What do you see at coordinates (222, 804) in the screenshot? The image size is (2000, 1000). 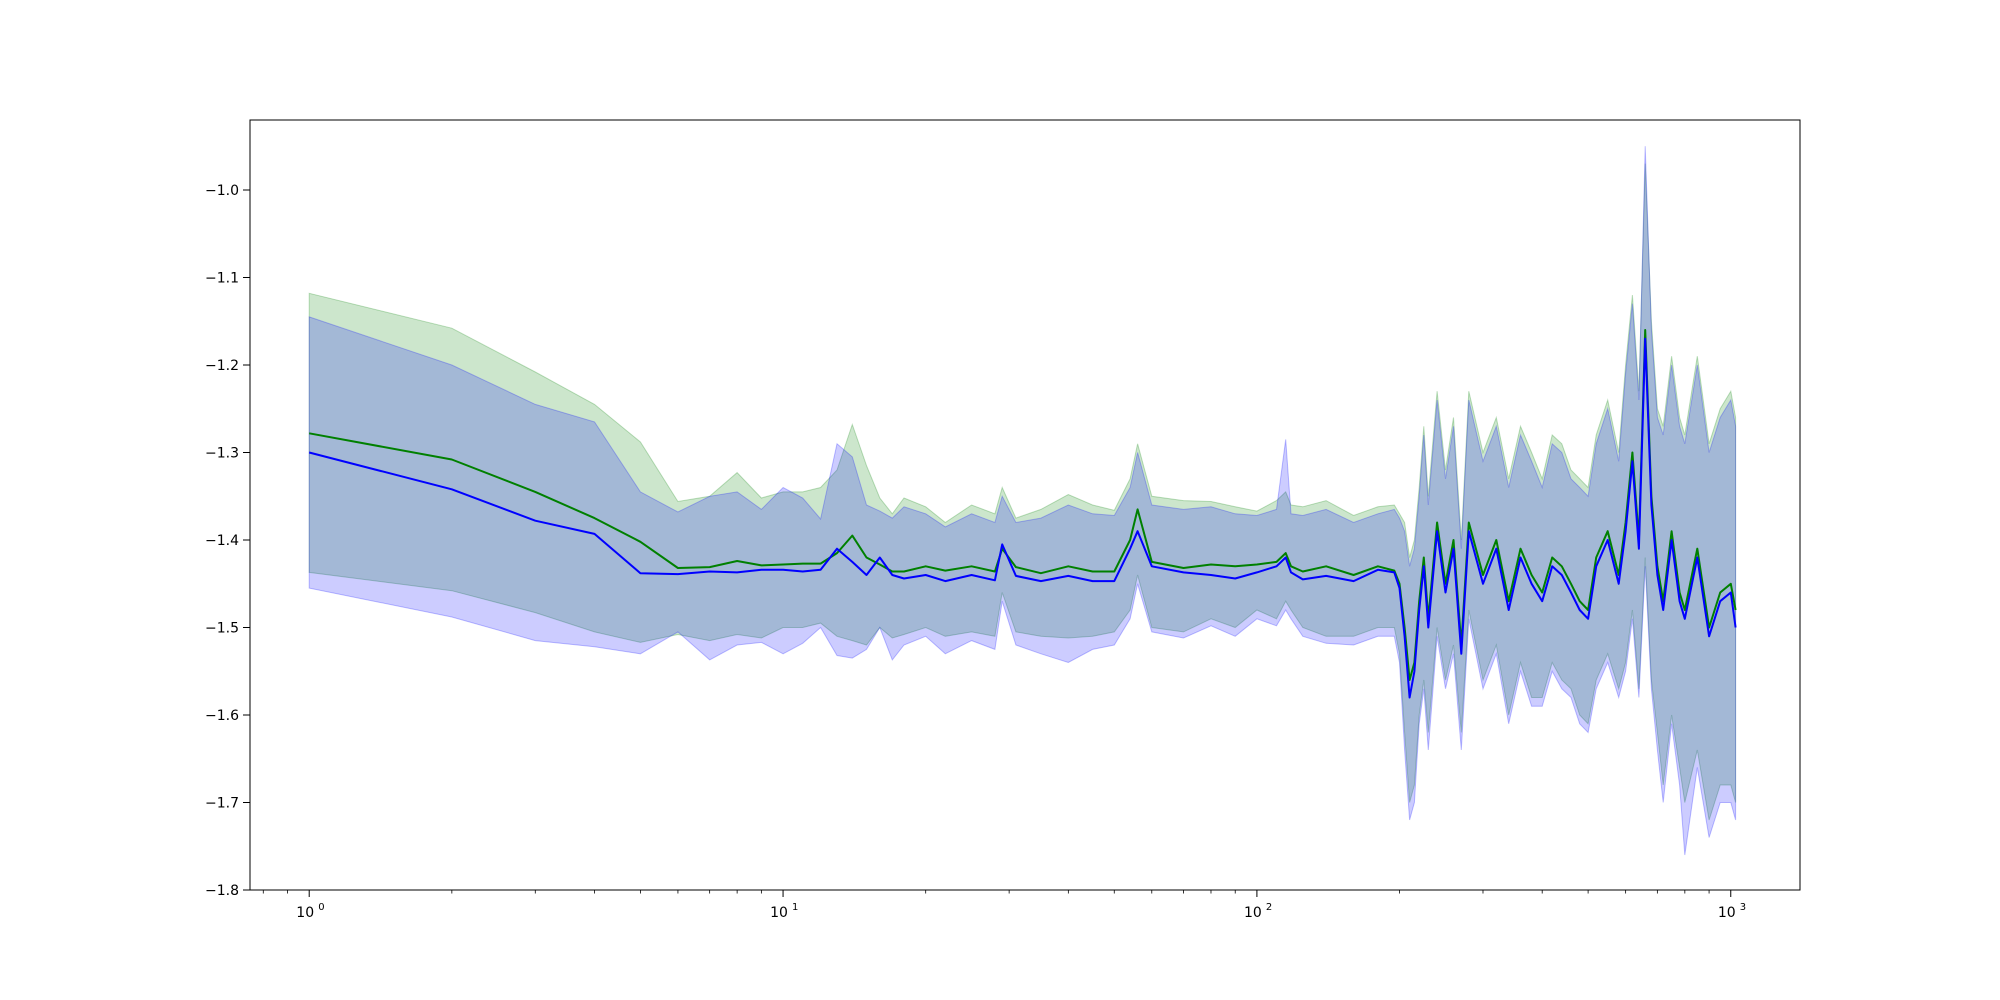 I see `y-tick-label: −1.7` at bounding box center [222, 804].